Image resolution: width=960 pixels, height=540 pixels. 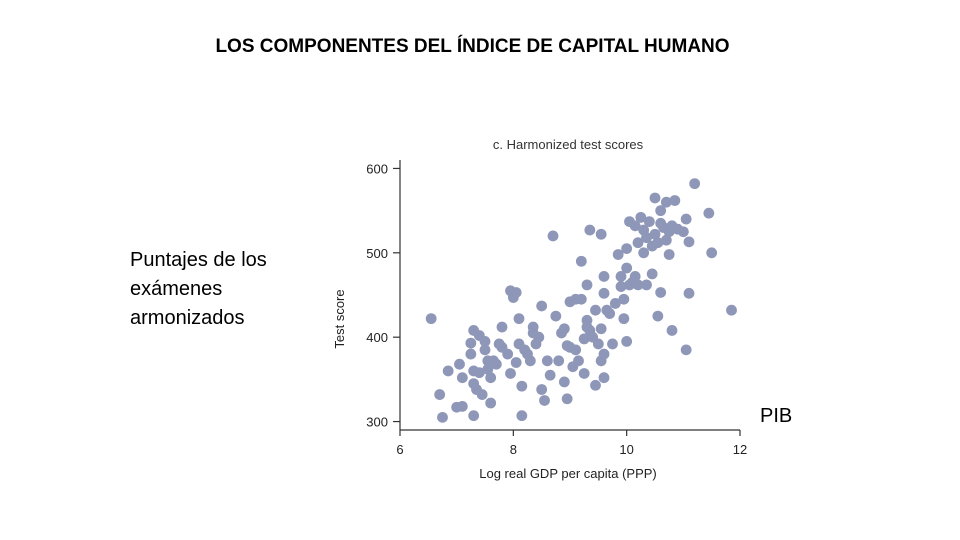 I want to click on side-label-line-2: exámenes, so click(x=176, y=289).